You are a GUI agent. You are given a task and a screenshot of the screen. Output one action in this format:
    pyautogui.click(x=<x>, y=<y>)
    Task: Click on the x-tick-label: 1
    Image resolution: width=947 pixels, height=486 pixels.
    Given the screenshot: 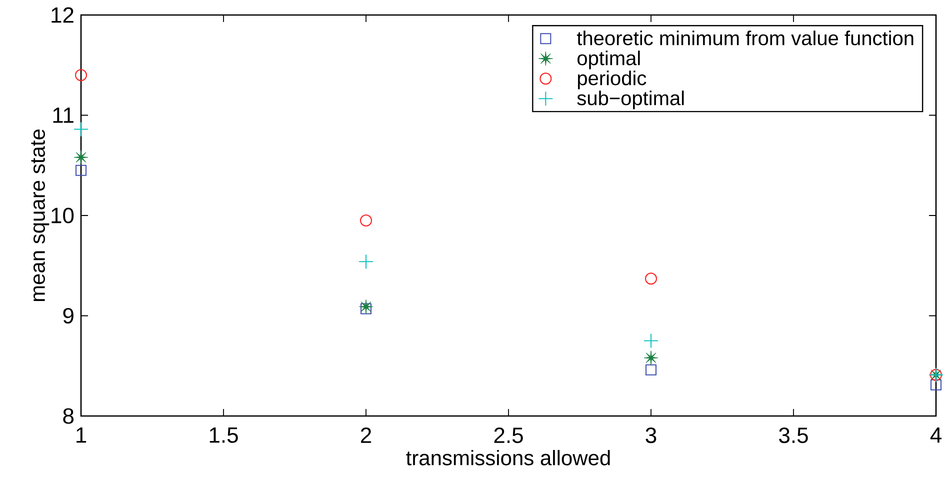 What is the action you would take?
    pyautogui.click(x=81, y=435)
    